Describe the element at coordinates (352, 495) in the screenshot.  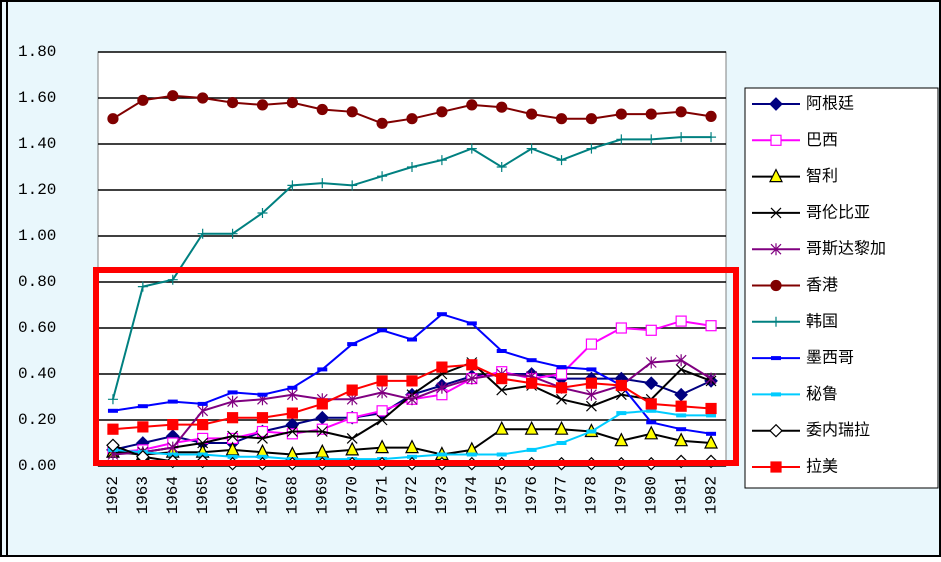
I see `x-tick-label: 1970` at that location.